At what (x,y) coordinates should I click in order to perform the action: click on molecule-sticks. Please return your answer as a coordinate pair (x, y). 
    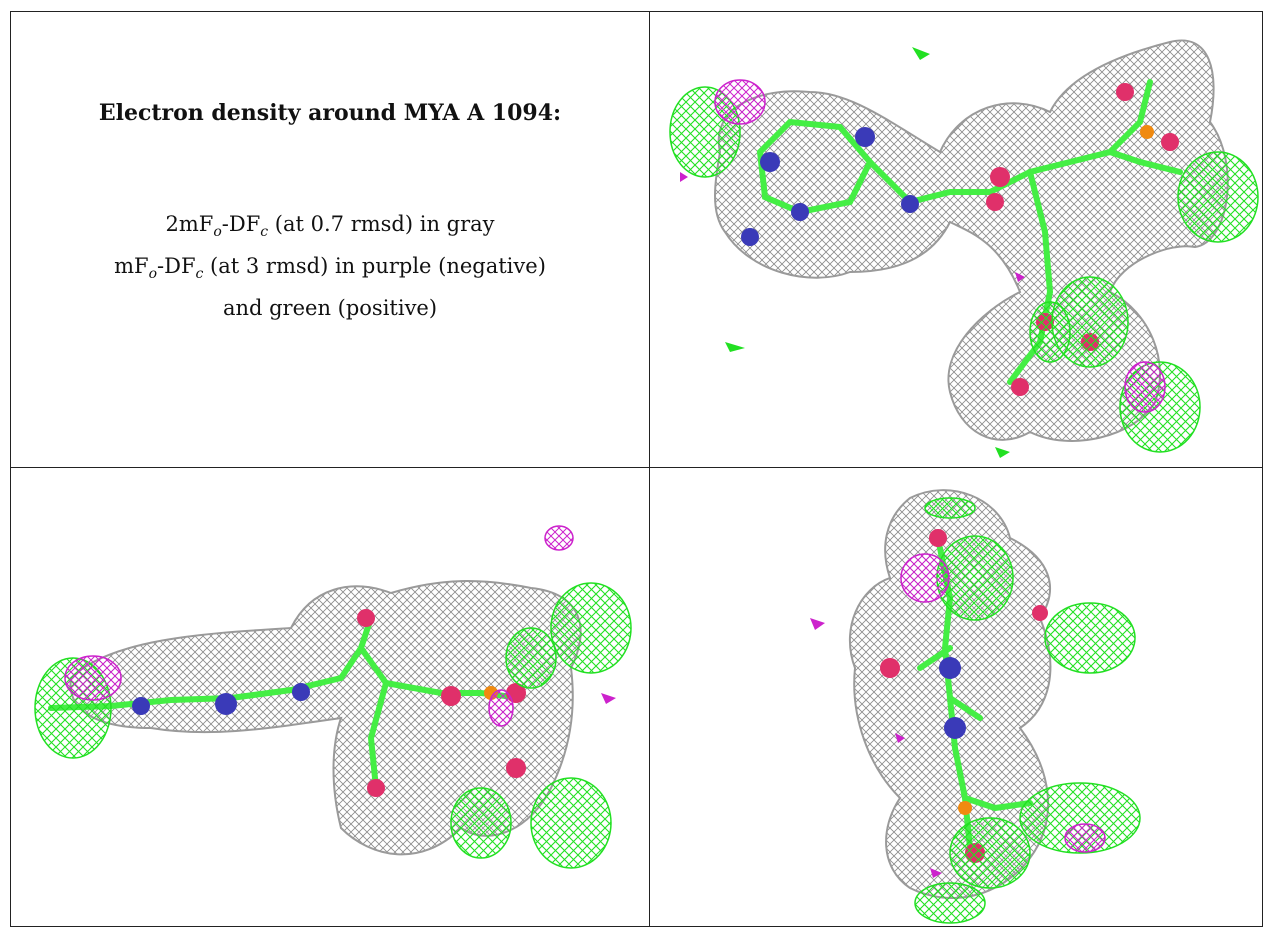
    Looking at the image, I should click on (969, 232).